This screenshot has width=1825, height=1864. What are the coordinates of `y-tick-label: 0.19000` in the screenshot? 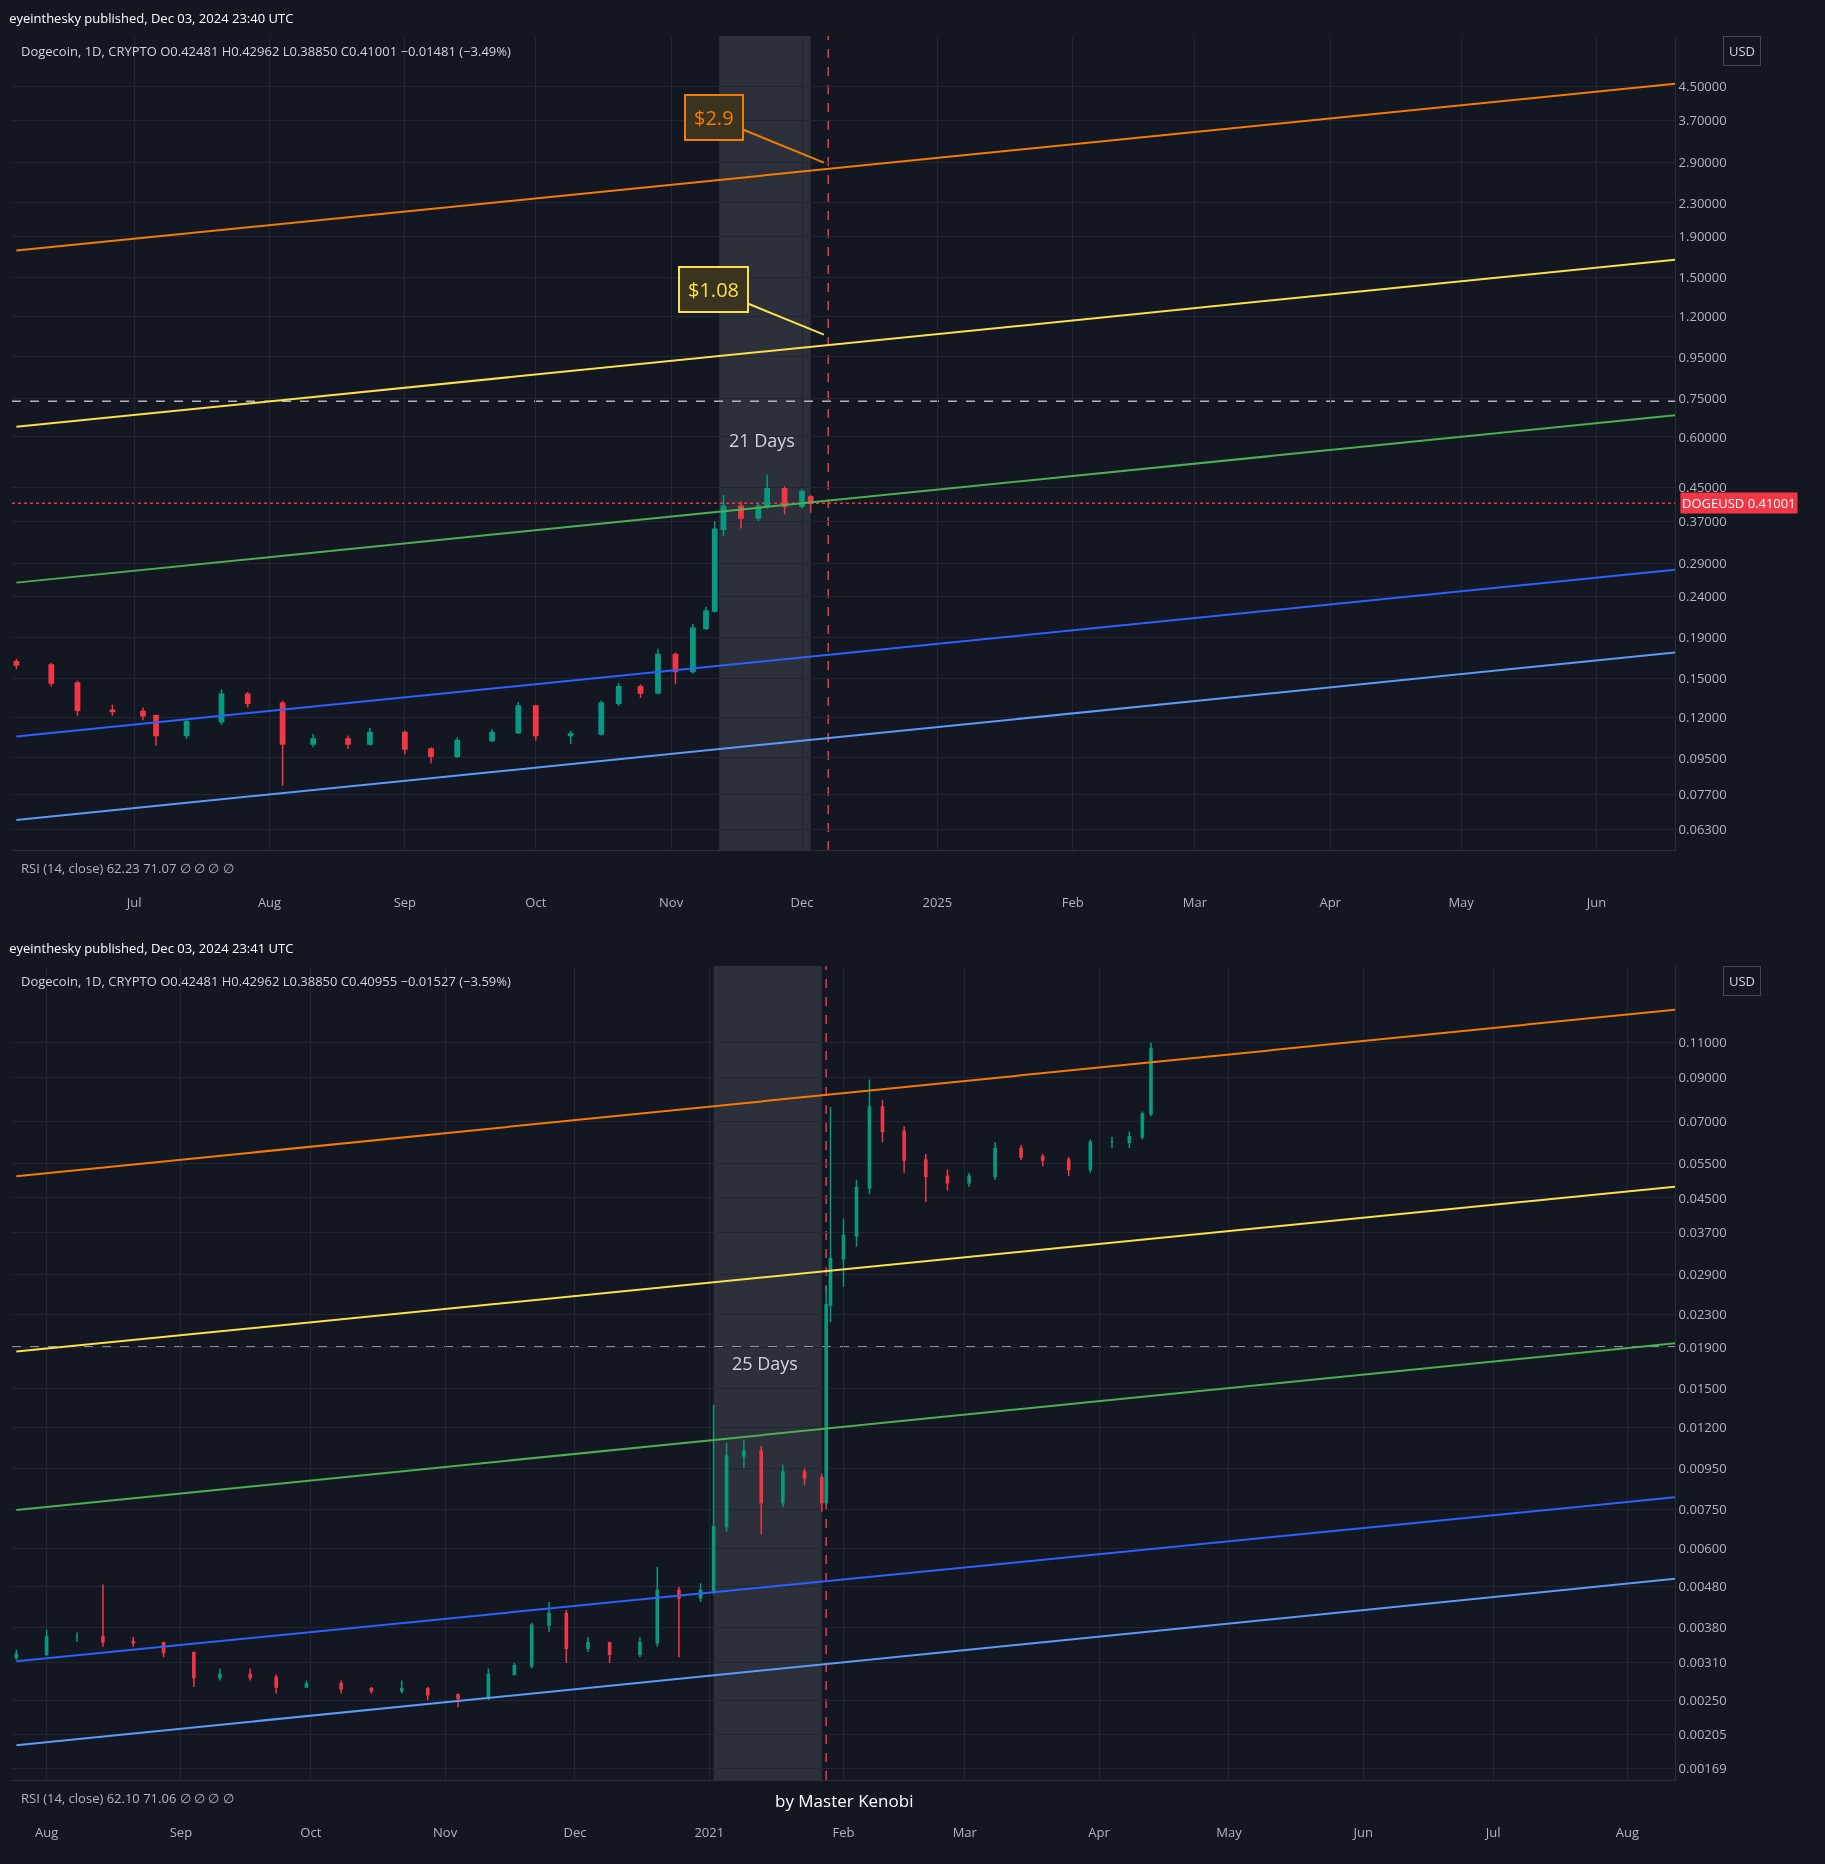 It's located at (1702, 636).